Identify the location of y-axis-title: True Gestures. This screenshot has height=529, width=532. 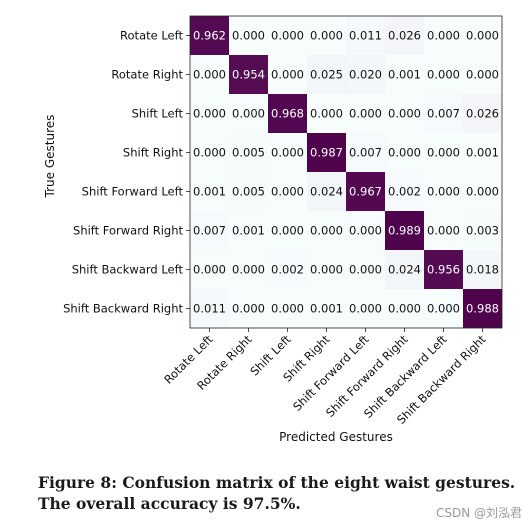
(50, 157).